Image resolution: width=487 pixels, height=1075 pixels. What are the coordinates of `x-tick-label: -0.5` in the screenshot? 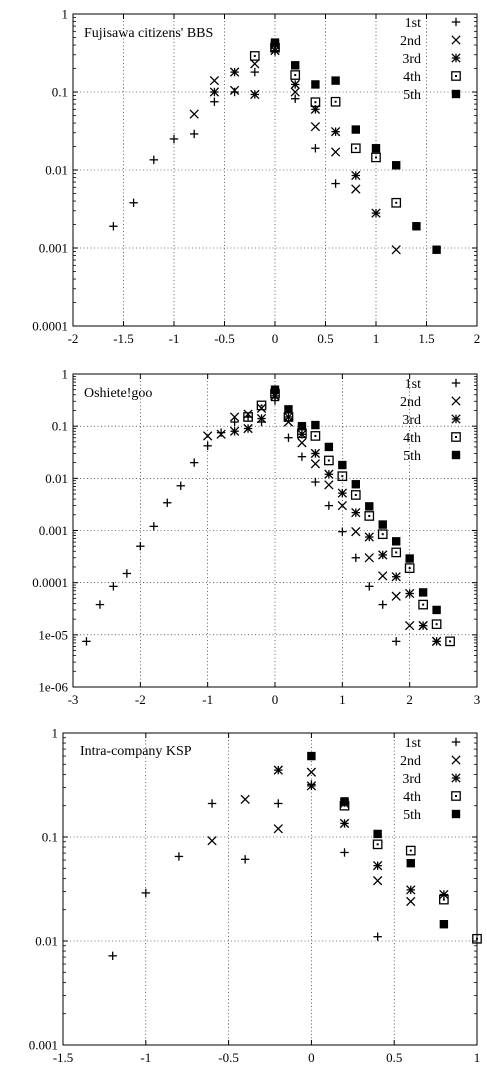 It's located at (224, 338).